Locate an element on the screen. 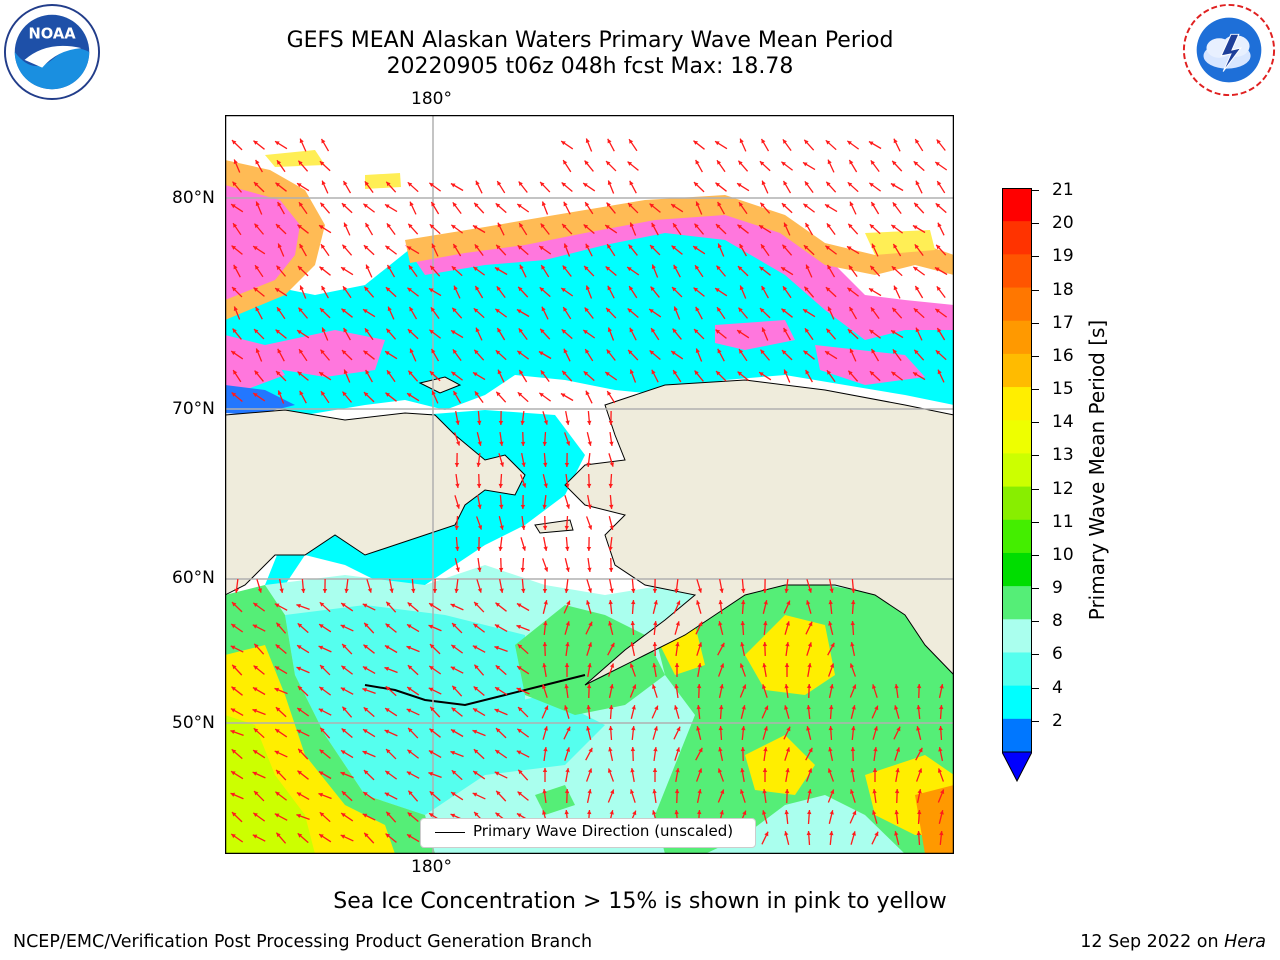 The image size is (1280, 960). colorbar-tick-label: 19 is located at coordinates (1063, 256).